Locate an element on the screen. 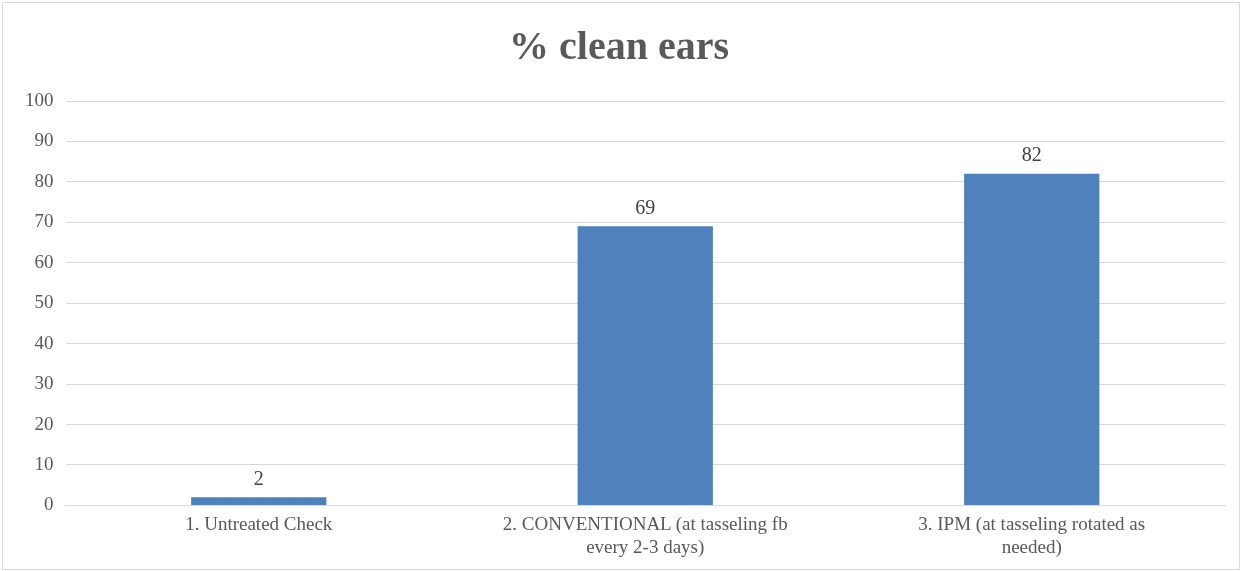 This screenshot has width=1242, height=571. y-tick-label: 30 is located at coordinates (44, 383).